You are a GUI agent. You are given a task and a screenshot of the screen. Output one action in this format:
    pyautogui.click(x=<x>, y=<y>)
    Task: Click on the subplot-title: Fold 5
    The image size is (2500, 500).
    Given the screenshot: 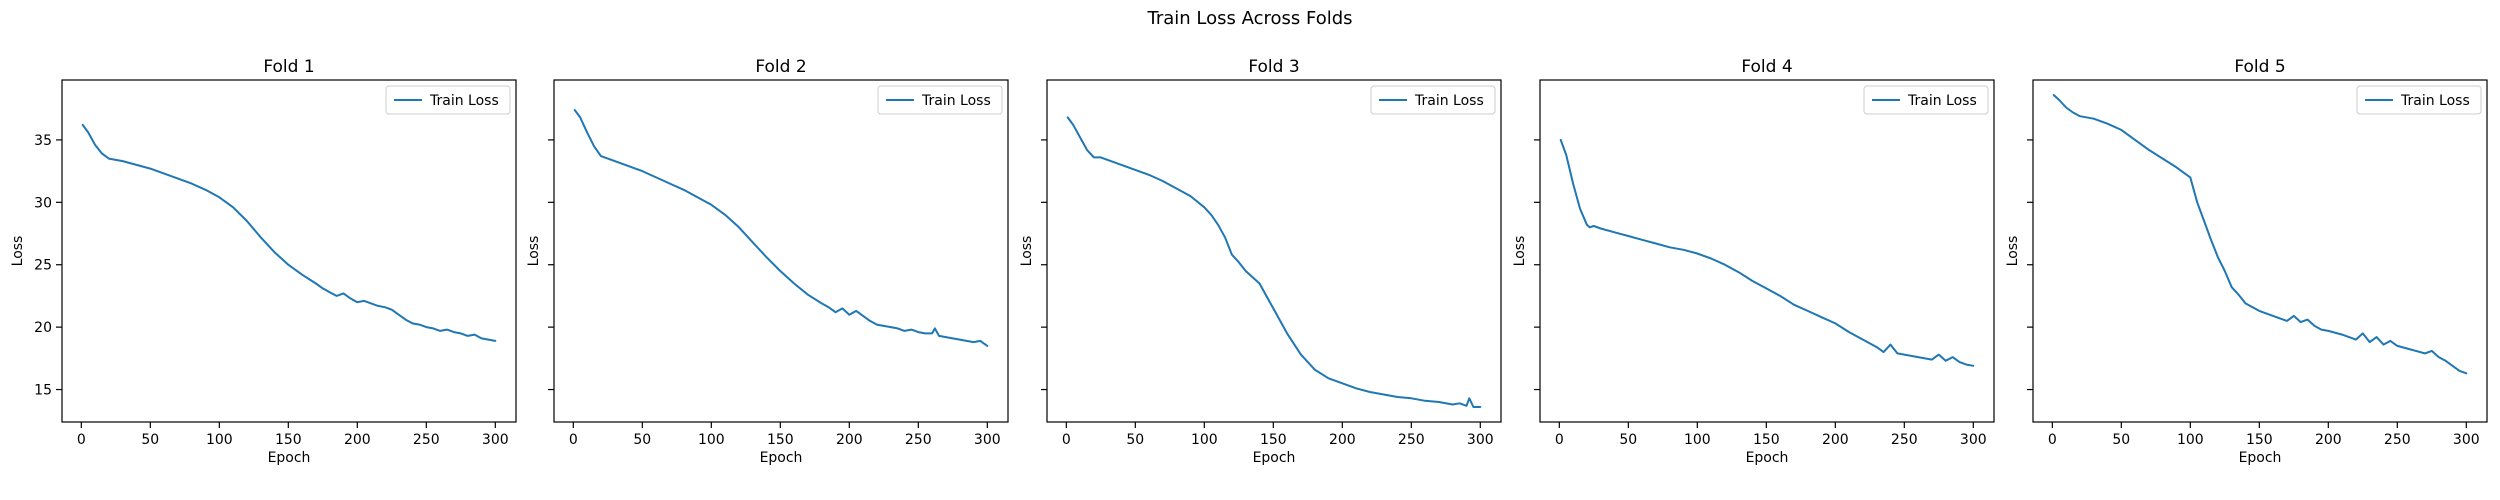 What is the action you would take?
    pyautogui.click(x=2259, y=67)
    